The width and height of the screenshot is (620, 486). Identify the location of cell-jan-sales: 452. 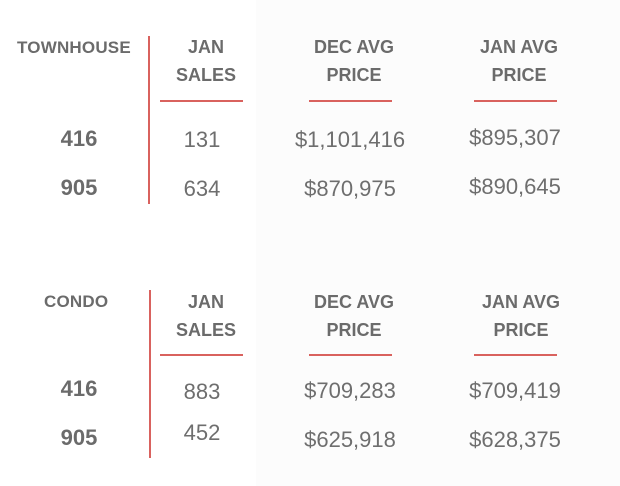
(202, 432).